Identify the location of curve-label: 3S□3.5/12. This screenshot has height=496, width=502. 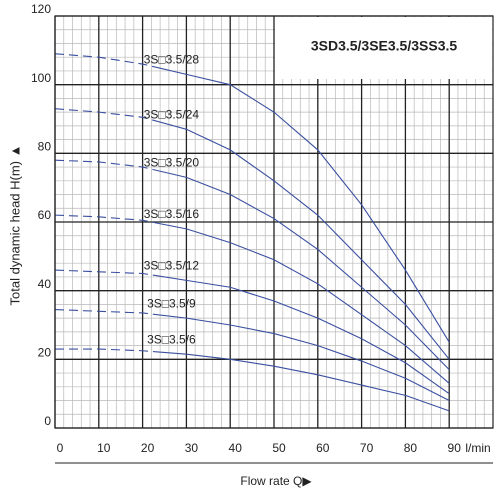
(172, 266).